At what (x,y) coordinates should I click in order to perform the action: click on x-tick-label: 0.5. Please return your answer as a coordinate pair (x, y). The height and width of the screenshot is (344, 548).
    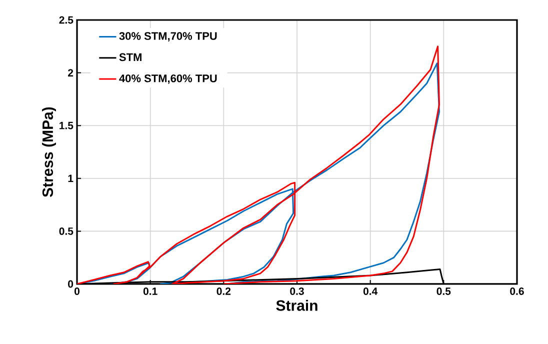
    Looking at the image, I should click on (443, 291).